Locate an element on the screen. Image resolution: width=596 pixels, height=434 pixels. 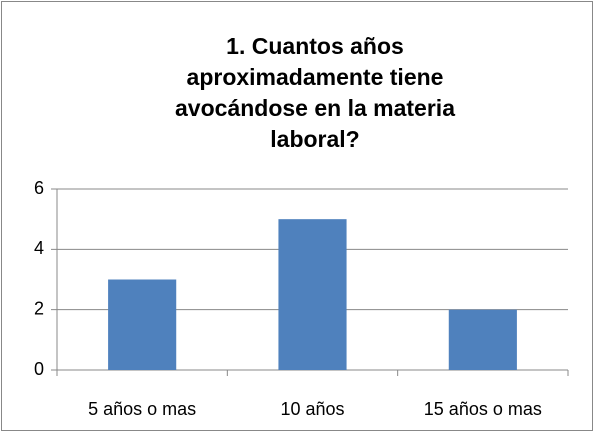
y-tick-label: 4 is located at coordinates (39, 248).